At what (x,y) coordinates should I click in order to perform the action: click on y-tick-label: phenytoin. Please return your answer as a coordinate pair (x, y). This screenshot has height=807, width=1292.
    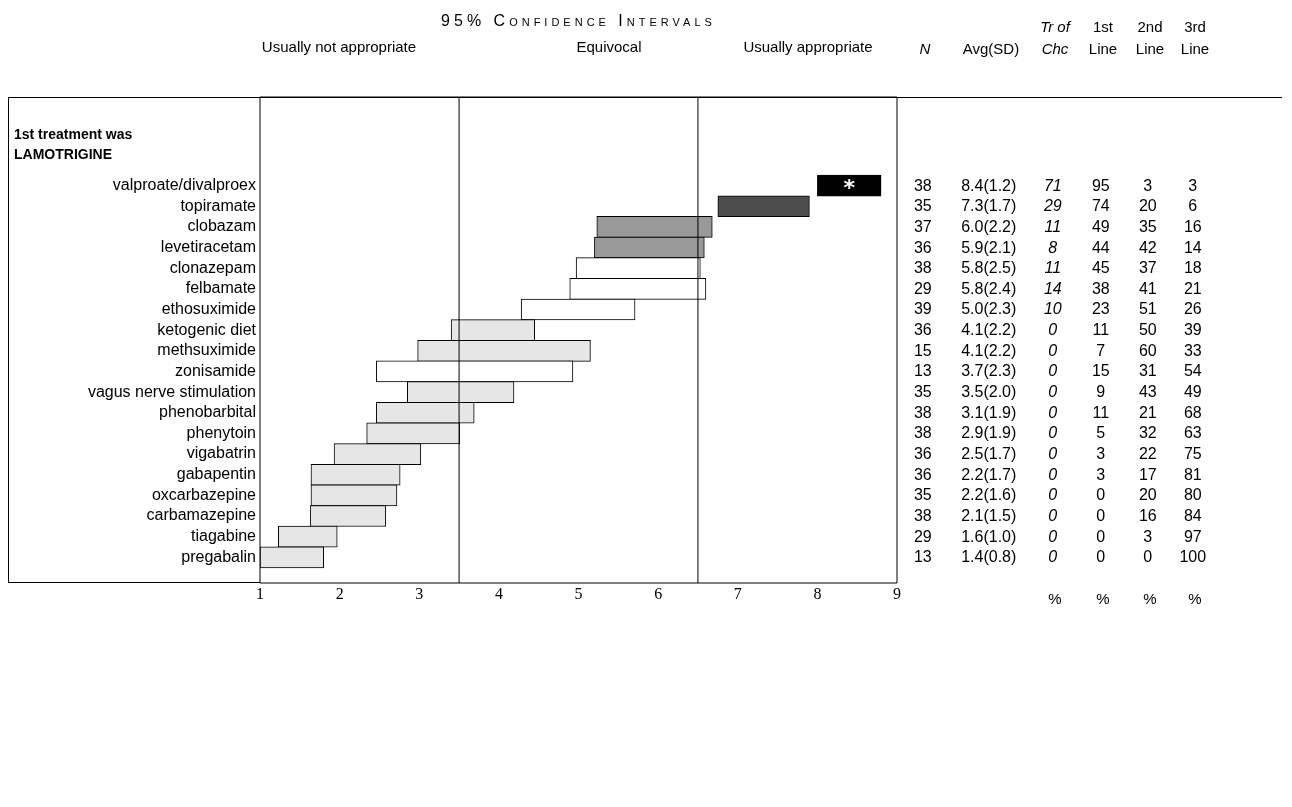
    Looking at the image, I should click on (221, 432).